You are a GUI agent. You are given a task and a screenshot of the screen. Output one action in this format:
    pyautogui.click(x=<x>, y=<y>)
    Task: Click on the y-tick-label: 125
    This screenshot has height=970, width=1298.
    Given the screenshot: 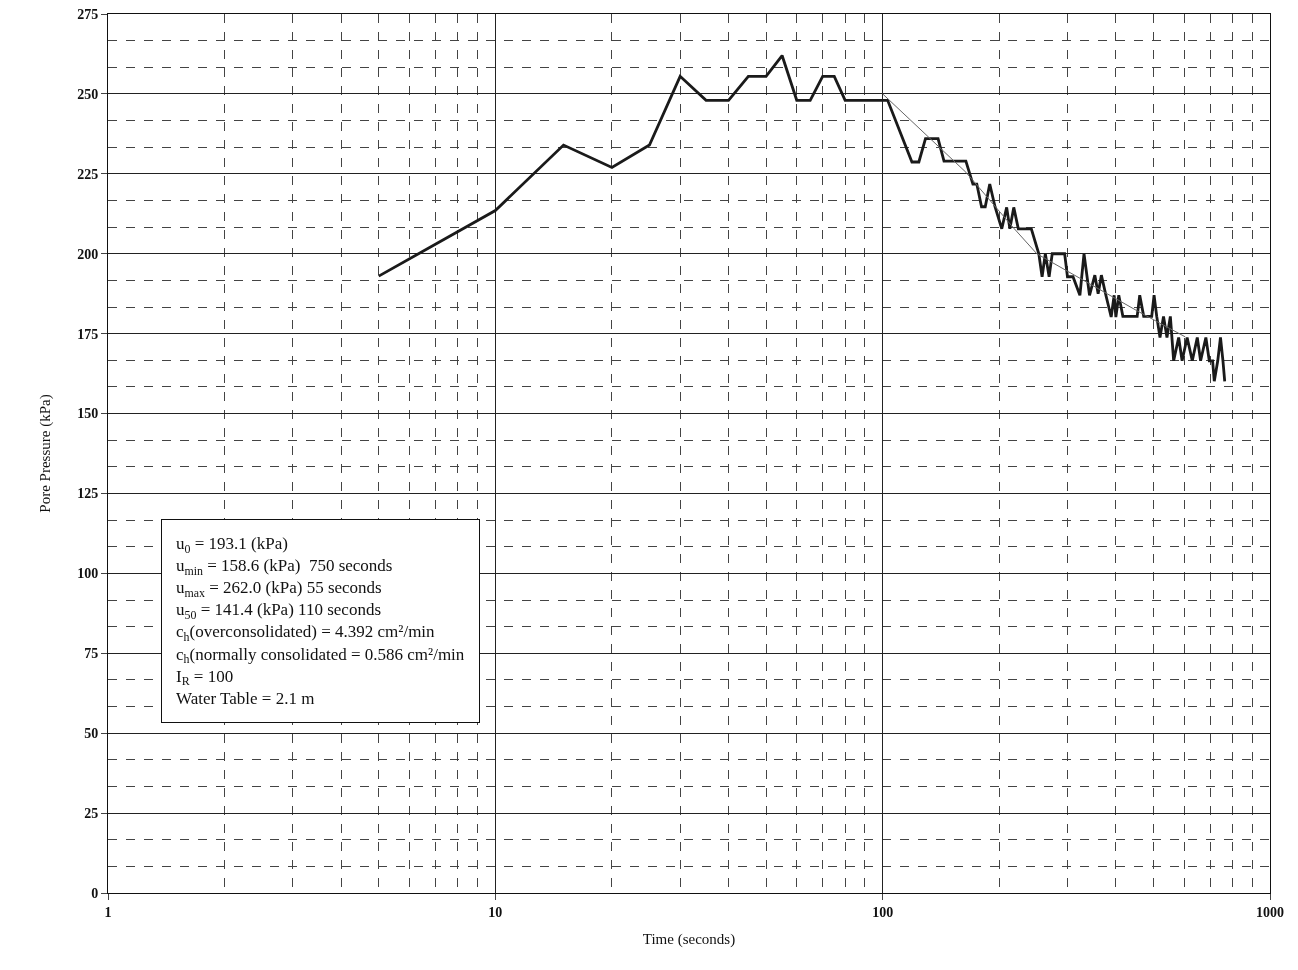 What is the action you would take?
    pyautogui.click(x=88, y=494)
    